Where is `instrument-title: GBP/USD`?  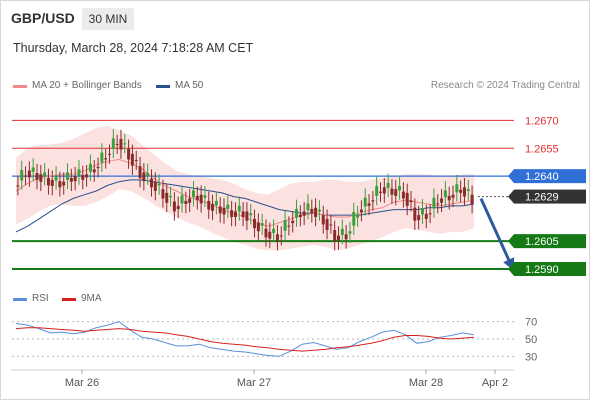
instrument-title: GBP/USD is located at coordinates (43, 18).